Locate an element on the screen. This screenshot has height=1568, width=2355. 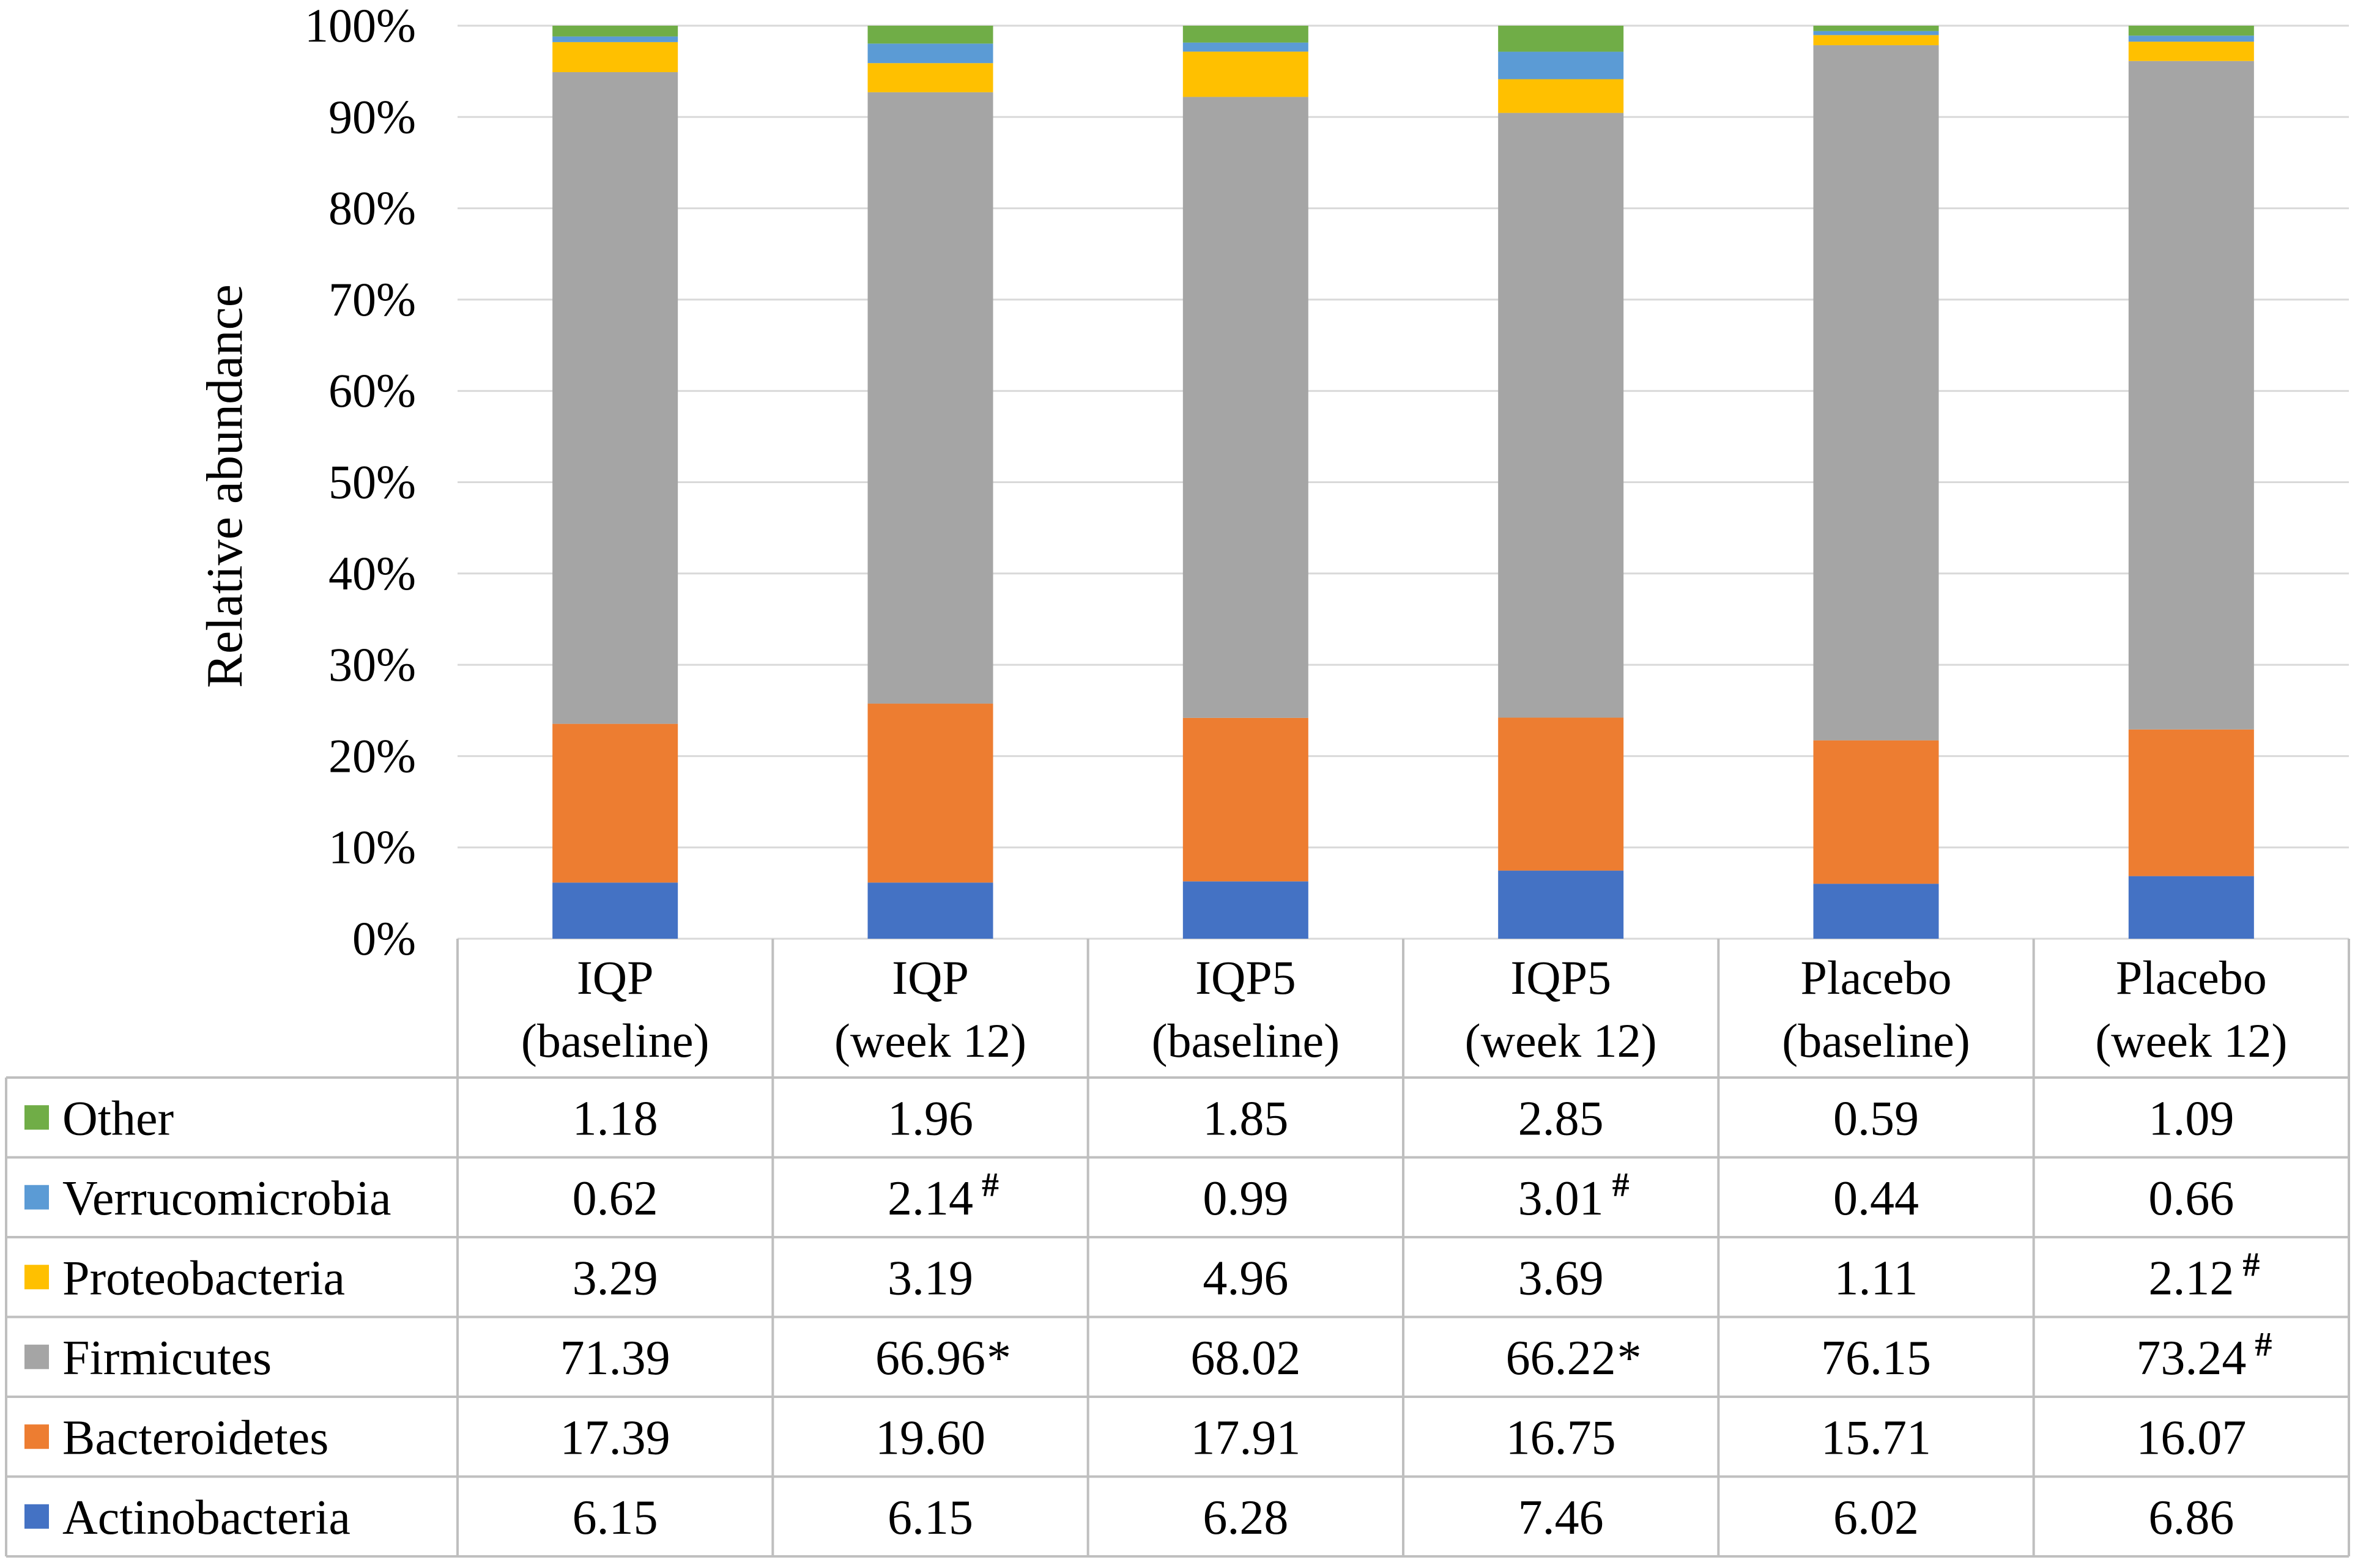
legend-swatch-actinobacteria is located at coordinates (36, 1516).